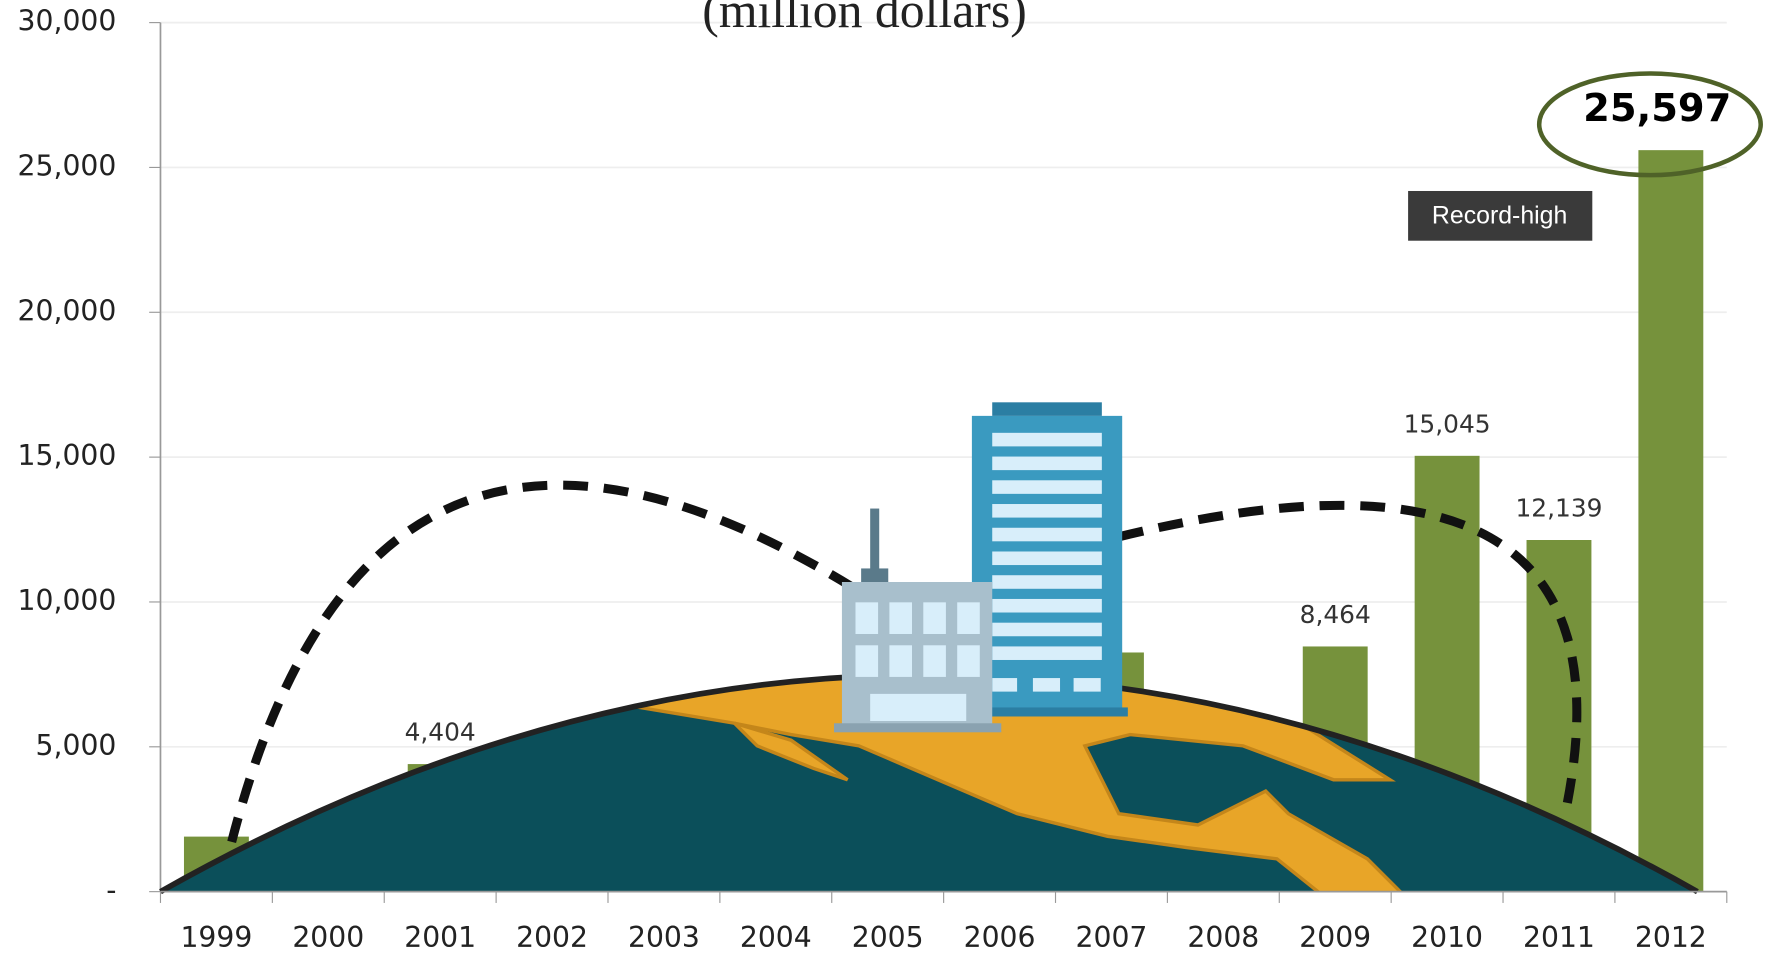 The image size is (1772, 957). Describe the element at coordinates (1335, 614) in the screenshot. I see `value-label: 8,464` at that location.